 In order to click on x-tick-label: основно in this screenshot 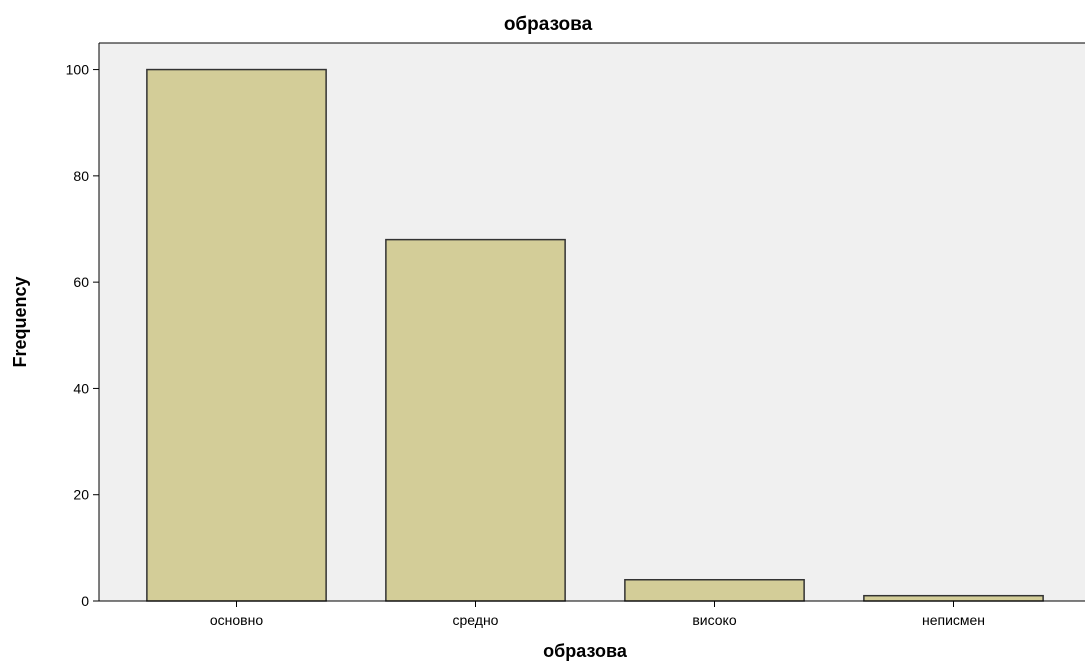, I will do `click(236, 620)`.